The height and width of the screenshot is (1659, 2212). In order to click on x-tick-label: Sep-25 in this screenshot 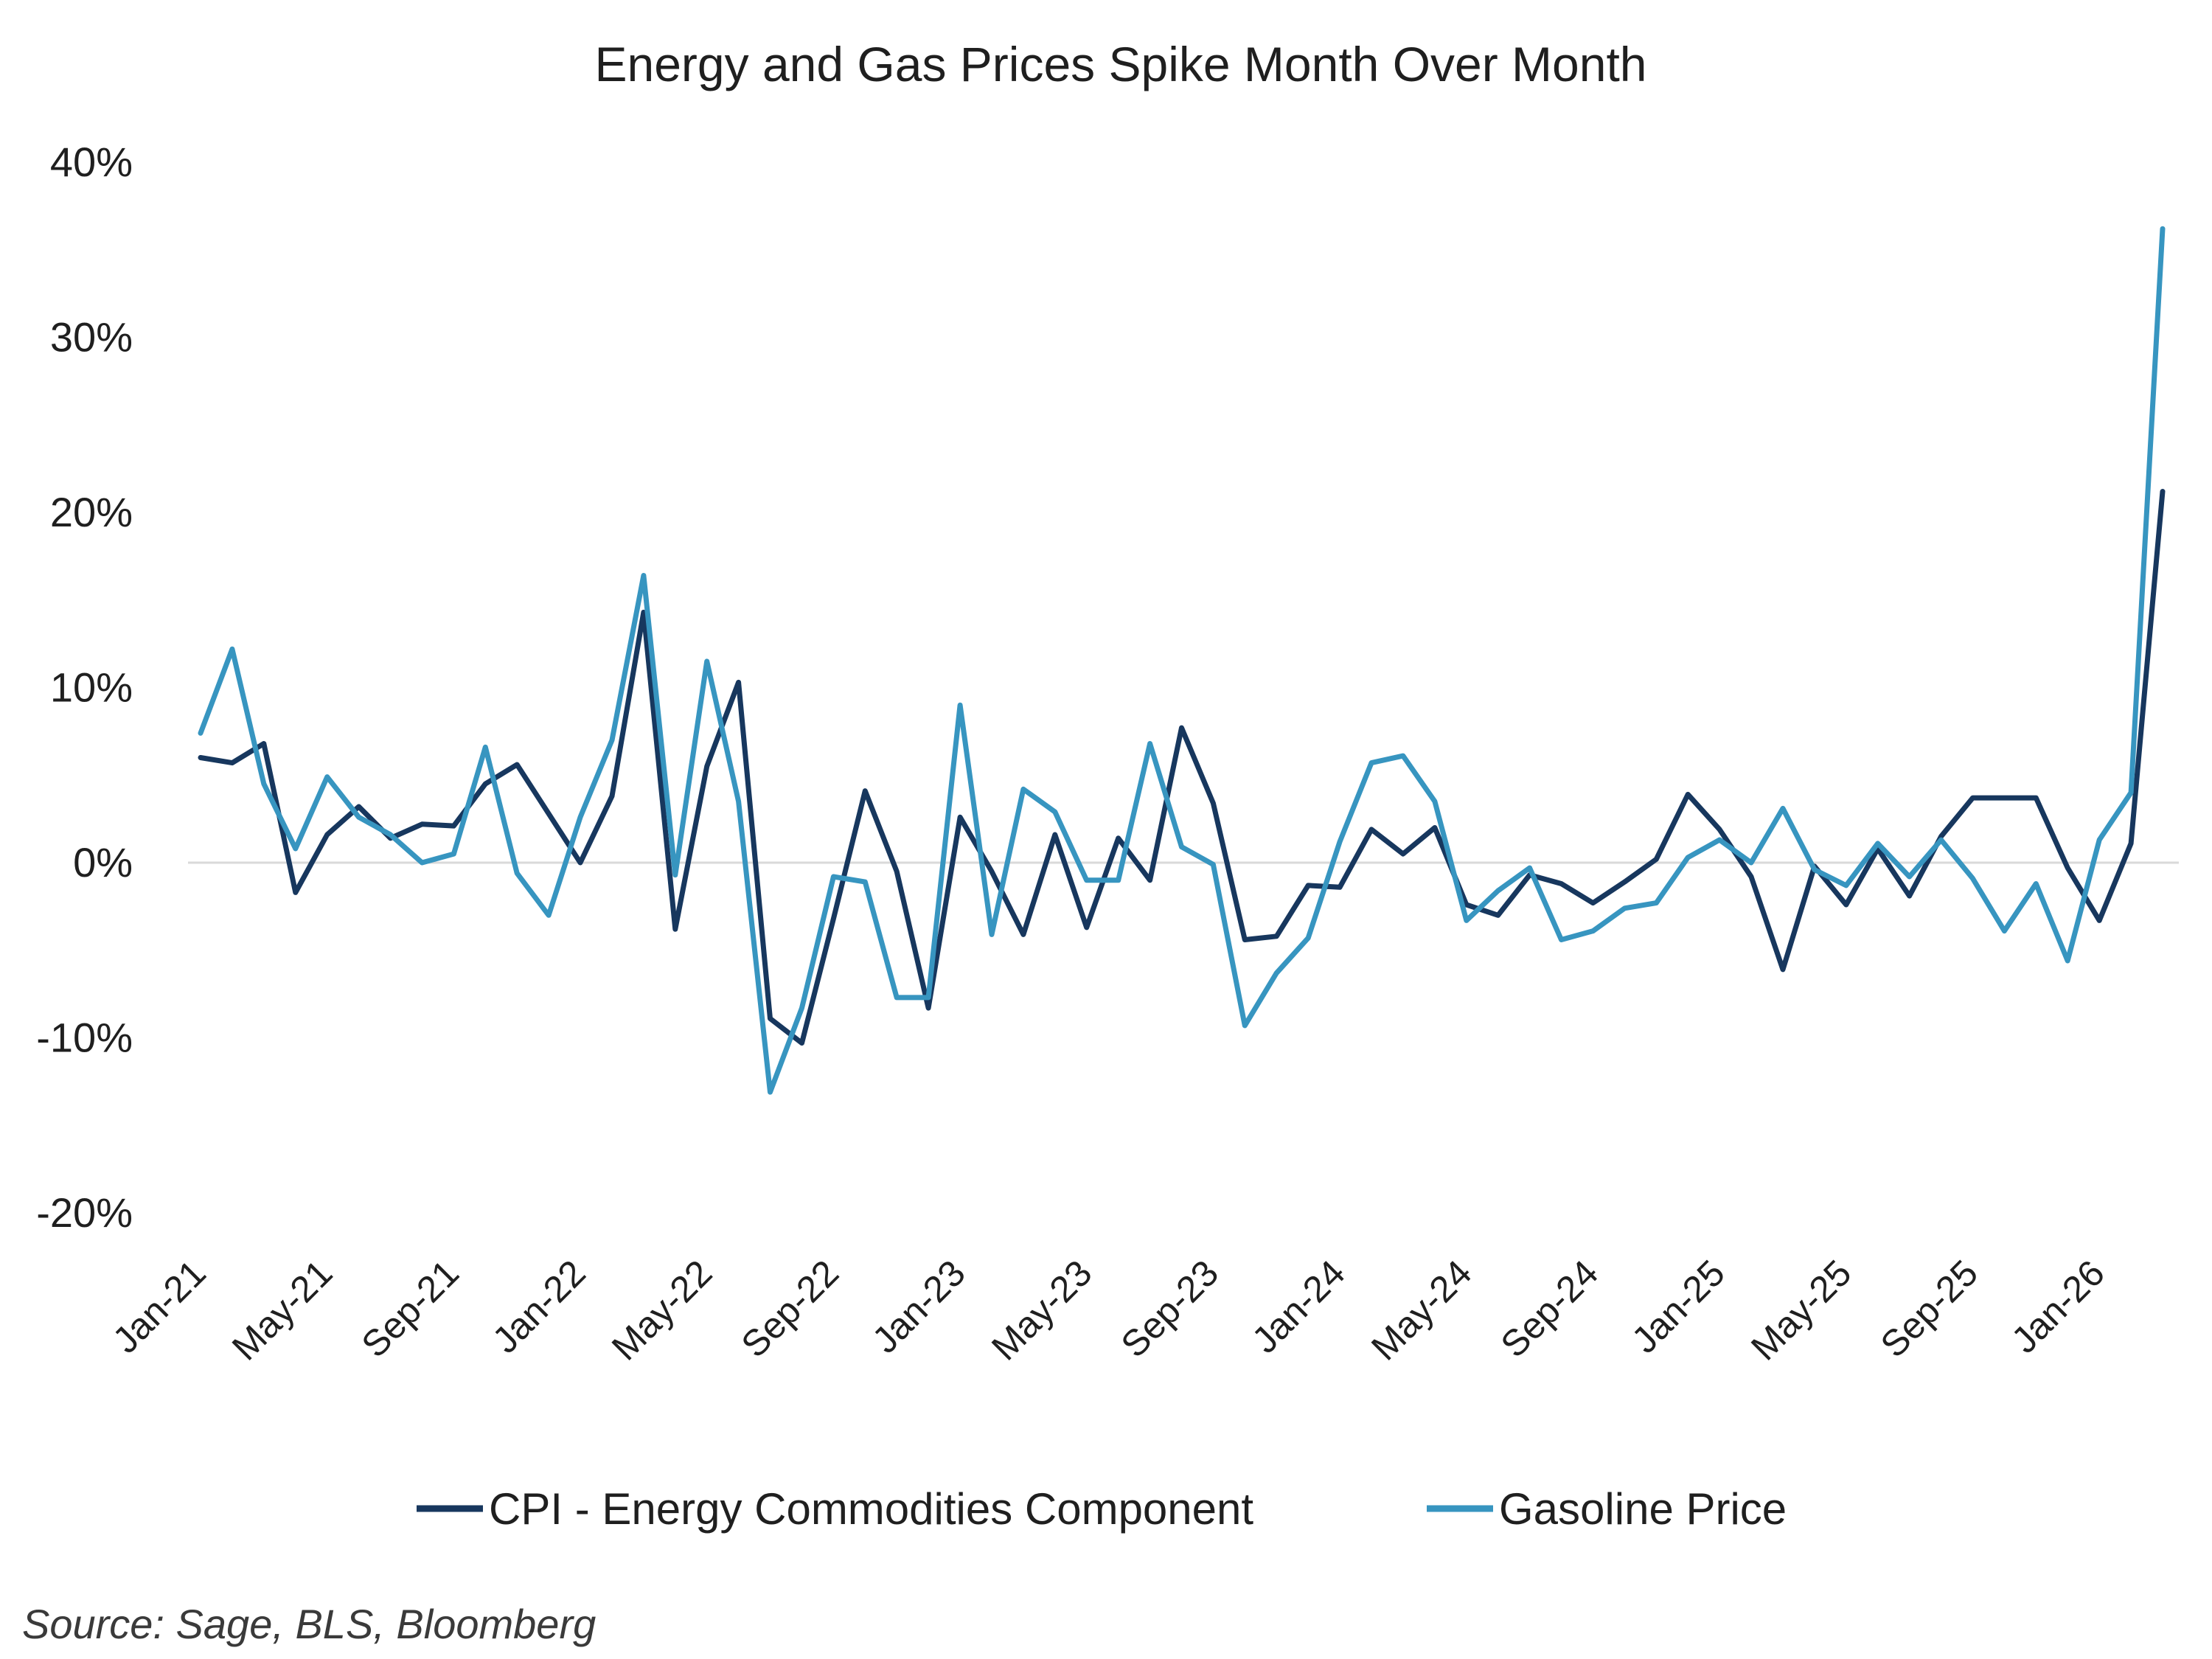, I will do `click(1929, 1309)`.